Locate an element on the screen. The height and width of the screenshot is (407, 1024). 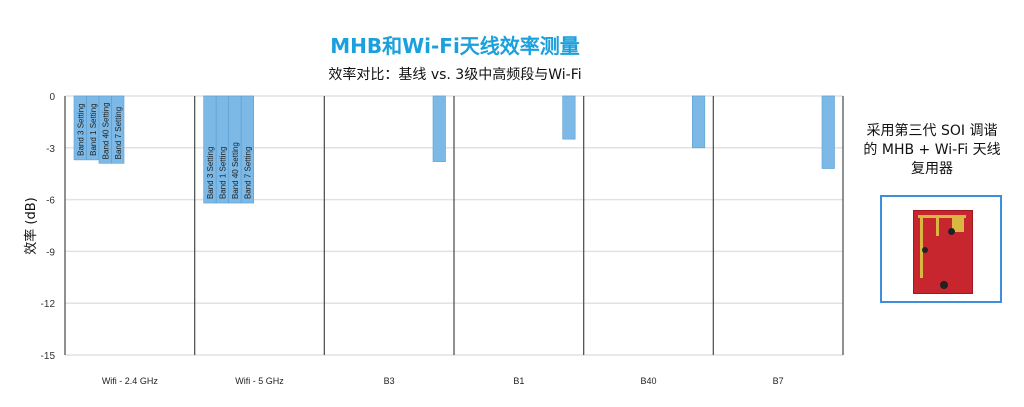
pcb-image-frame is located at coordinates (941, 249).